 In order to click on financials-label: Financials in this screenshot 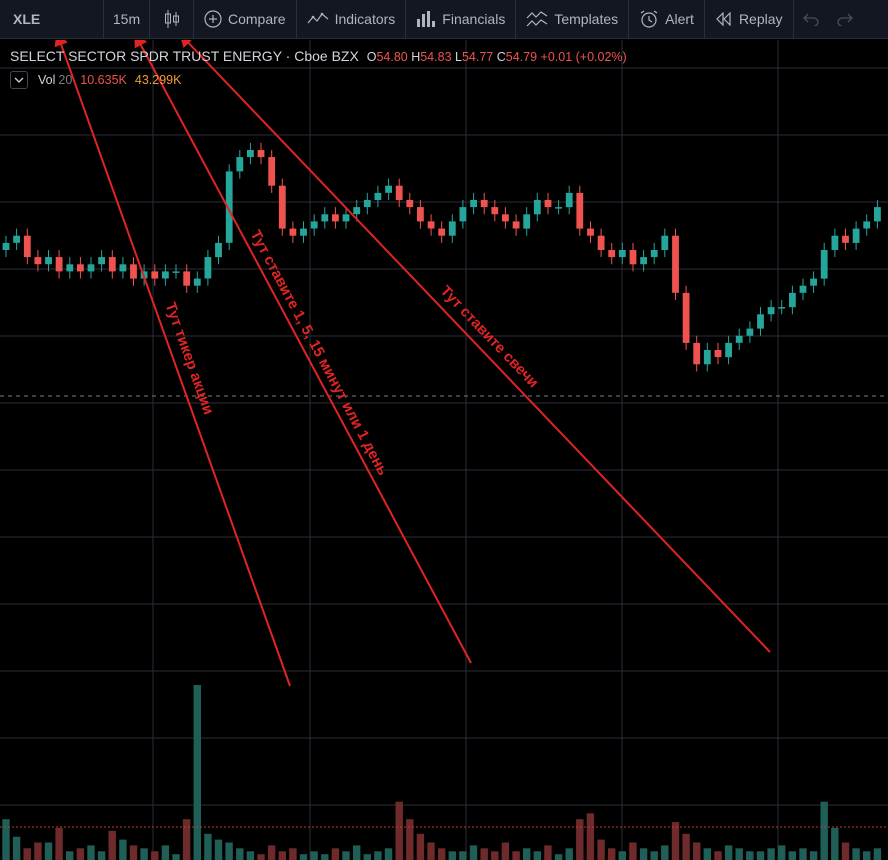, I will do `click(474, 19)`.